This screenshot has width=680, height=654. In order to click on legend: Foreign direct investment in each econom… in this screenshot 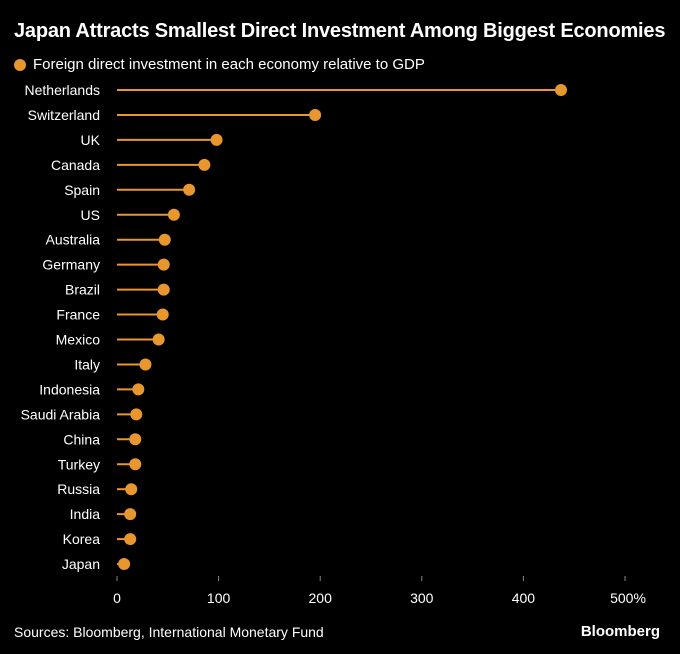, I will do `click(219, 64)`.